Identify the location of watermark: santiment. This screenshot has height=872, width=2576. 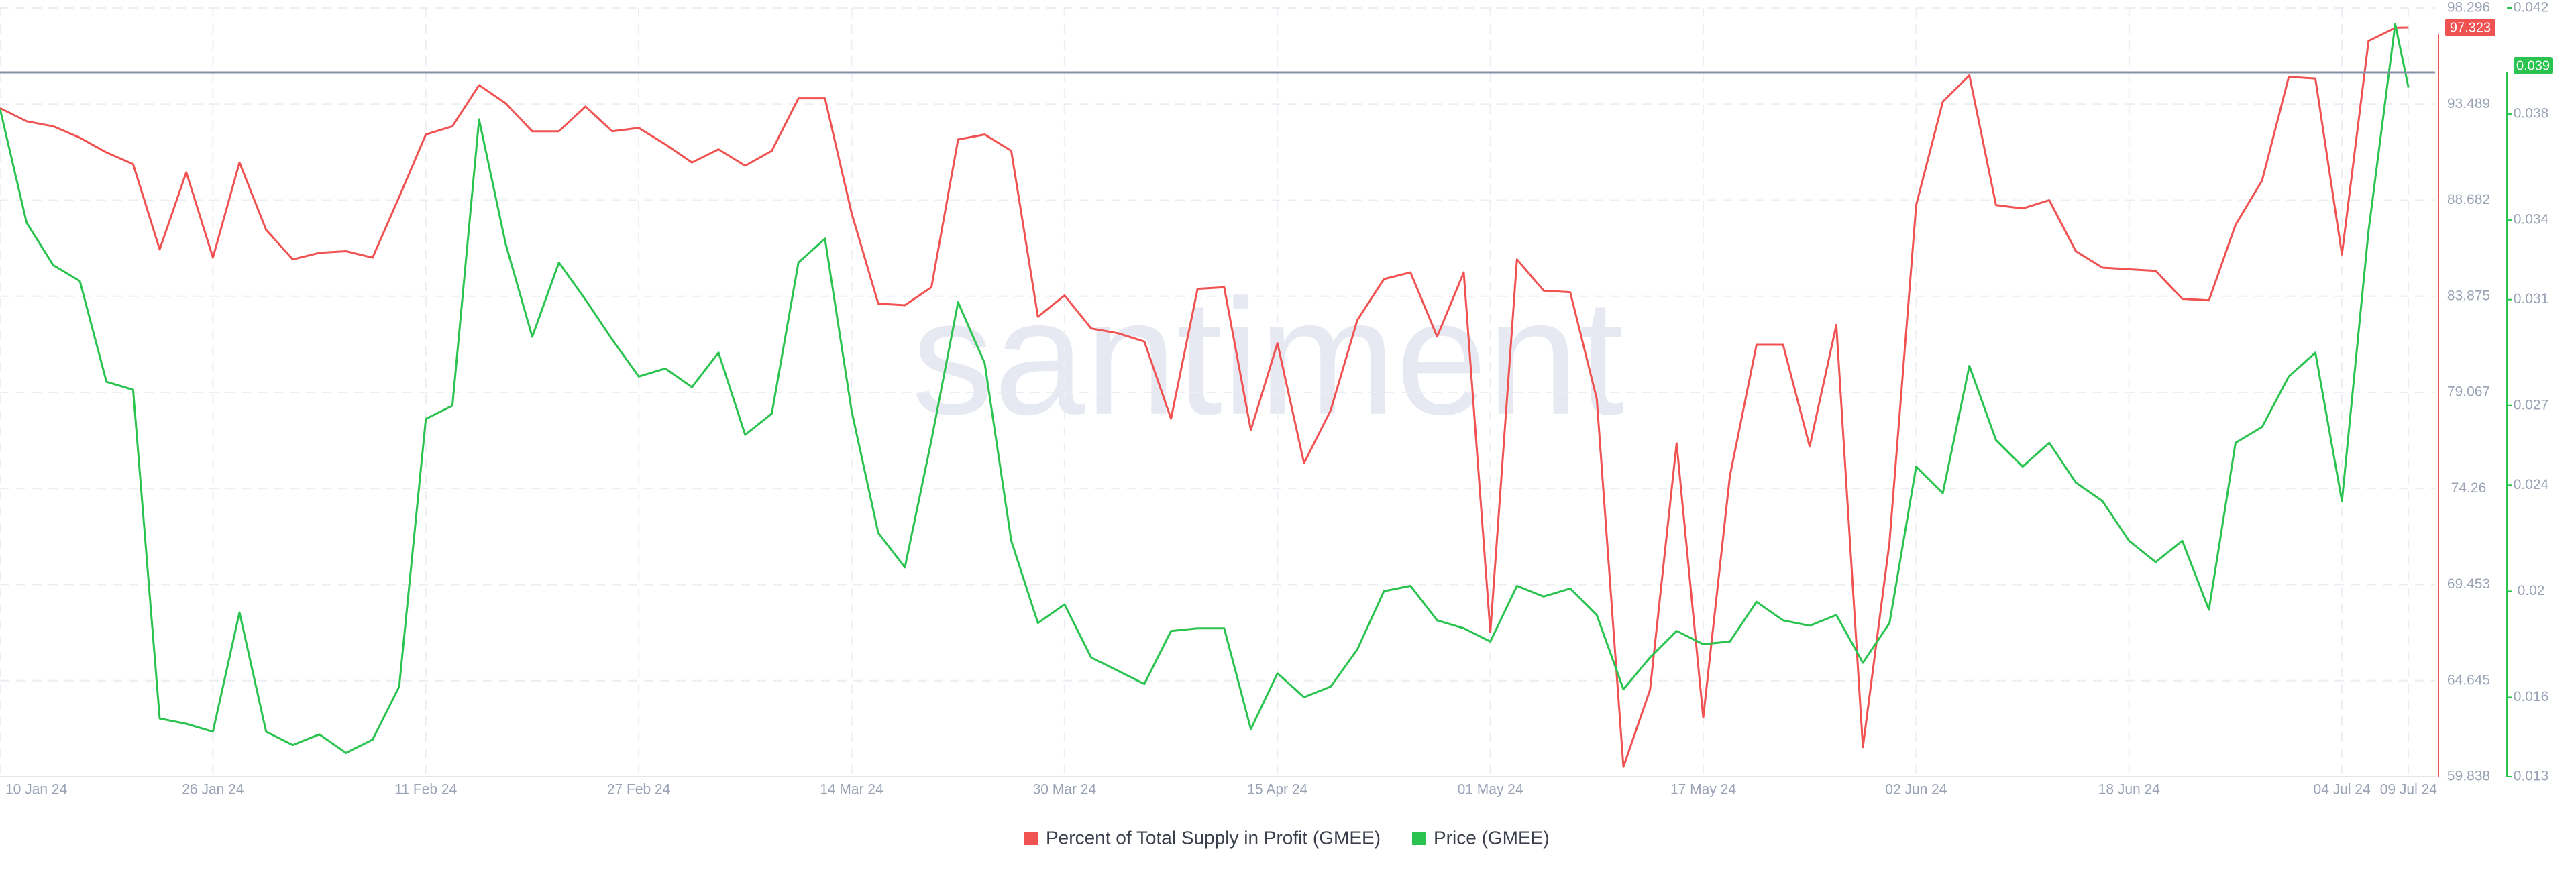
(1268, 357).